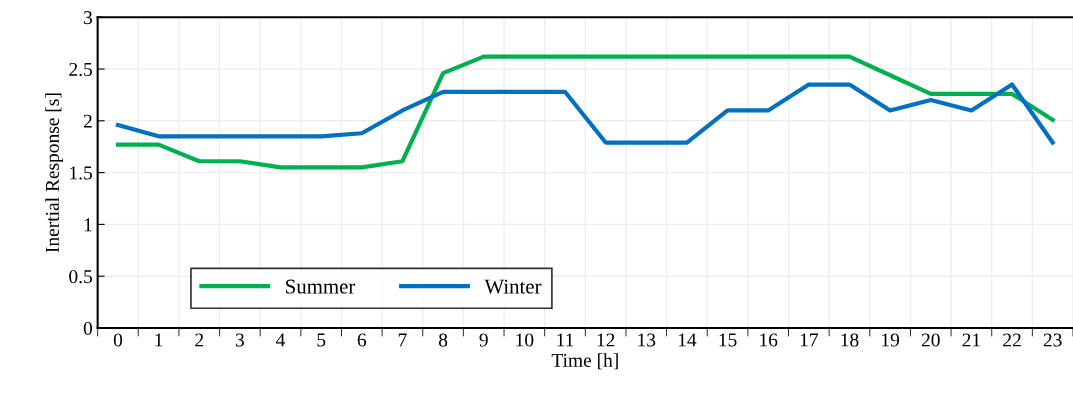 The image size is (1073, 410). Describe the element at coordinates (88, 225) in the screenshot. I see `y-tick-label: 1` at that location.